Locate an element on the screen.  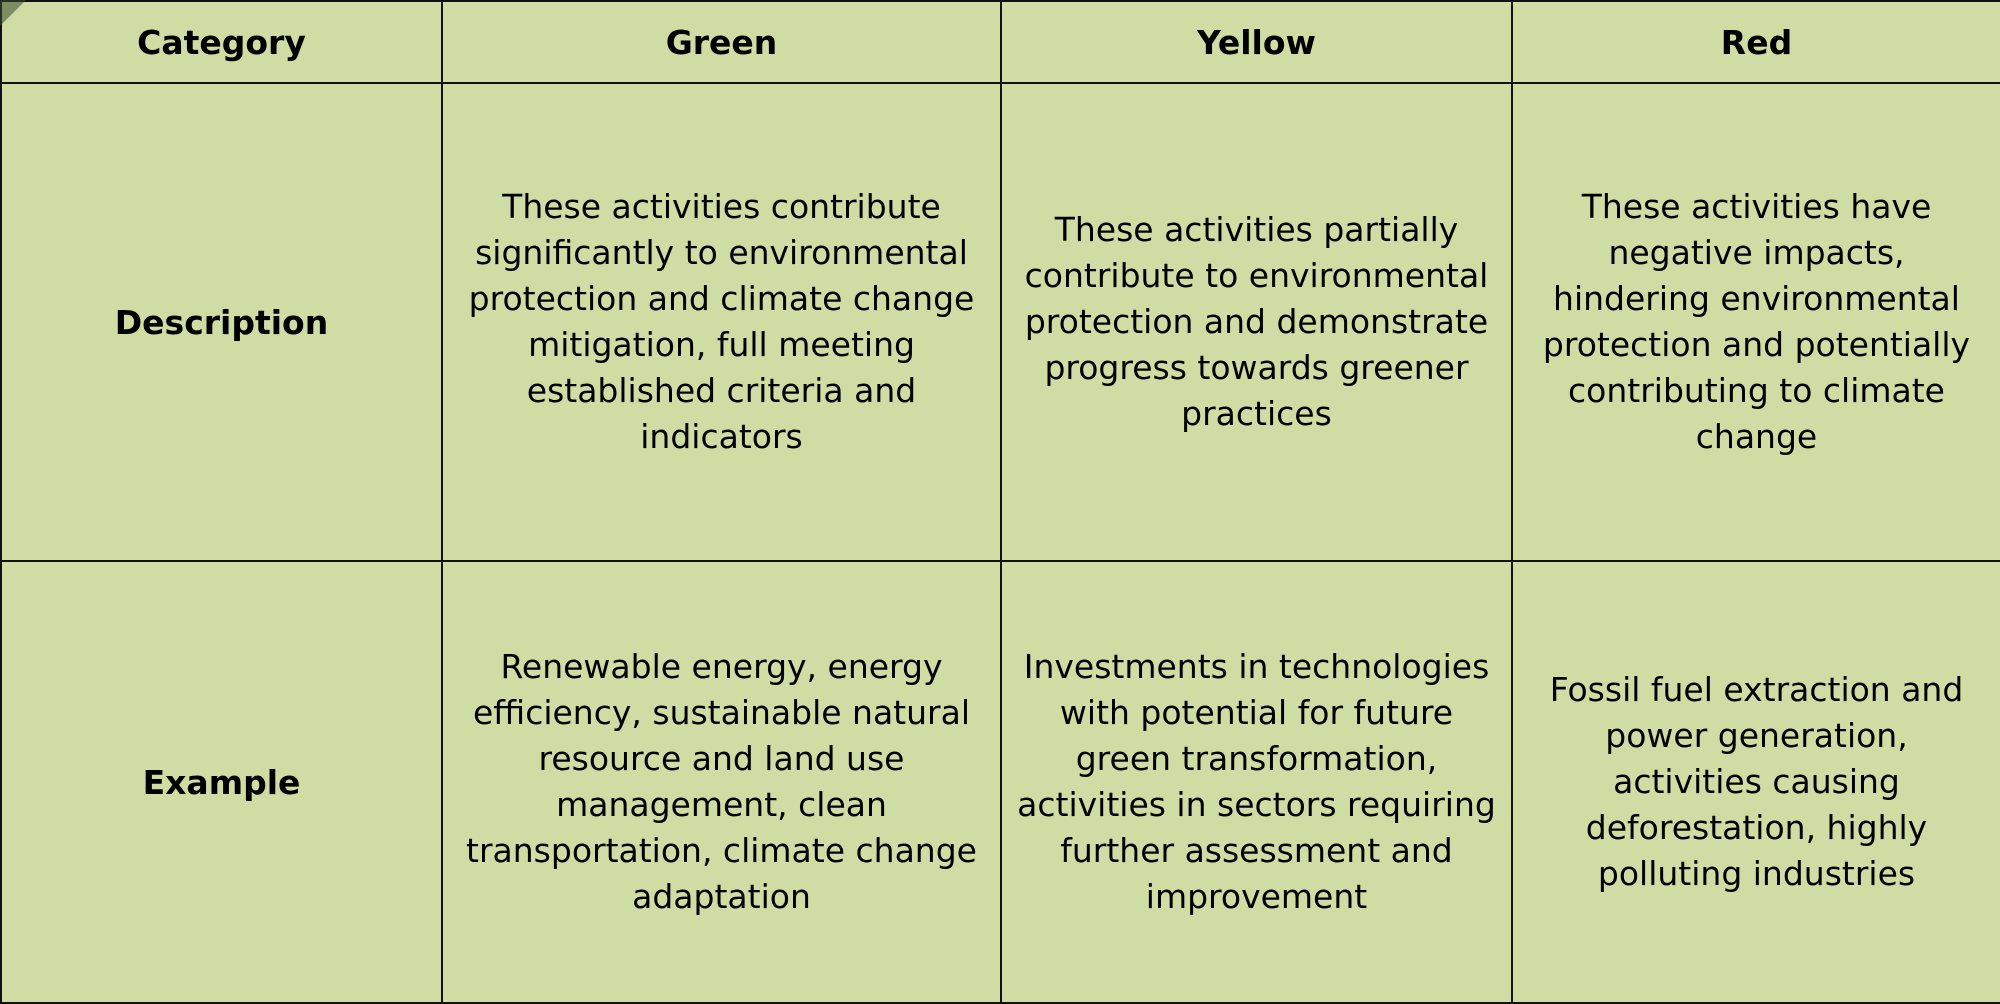
row-header-example: Example is located at coordinates (221, 782).